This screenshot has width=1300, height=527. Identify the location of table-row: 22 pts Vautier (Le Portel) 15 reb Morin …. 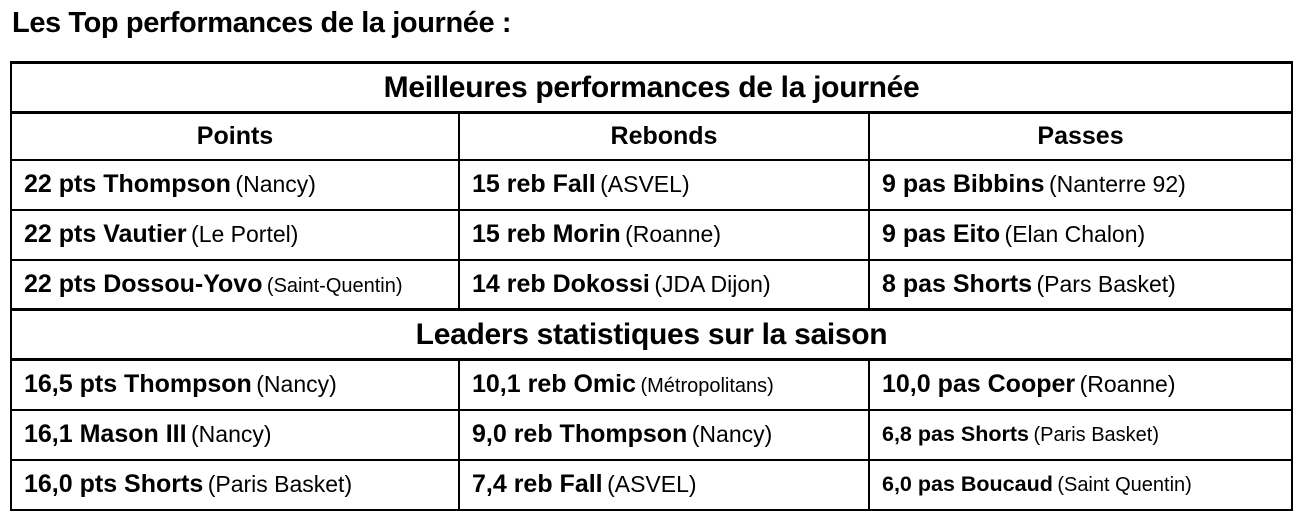
(652, 234).